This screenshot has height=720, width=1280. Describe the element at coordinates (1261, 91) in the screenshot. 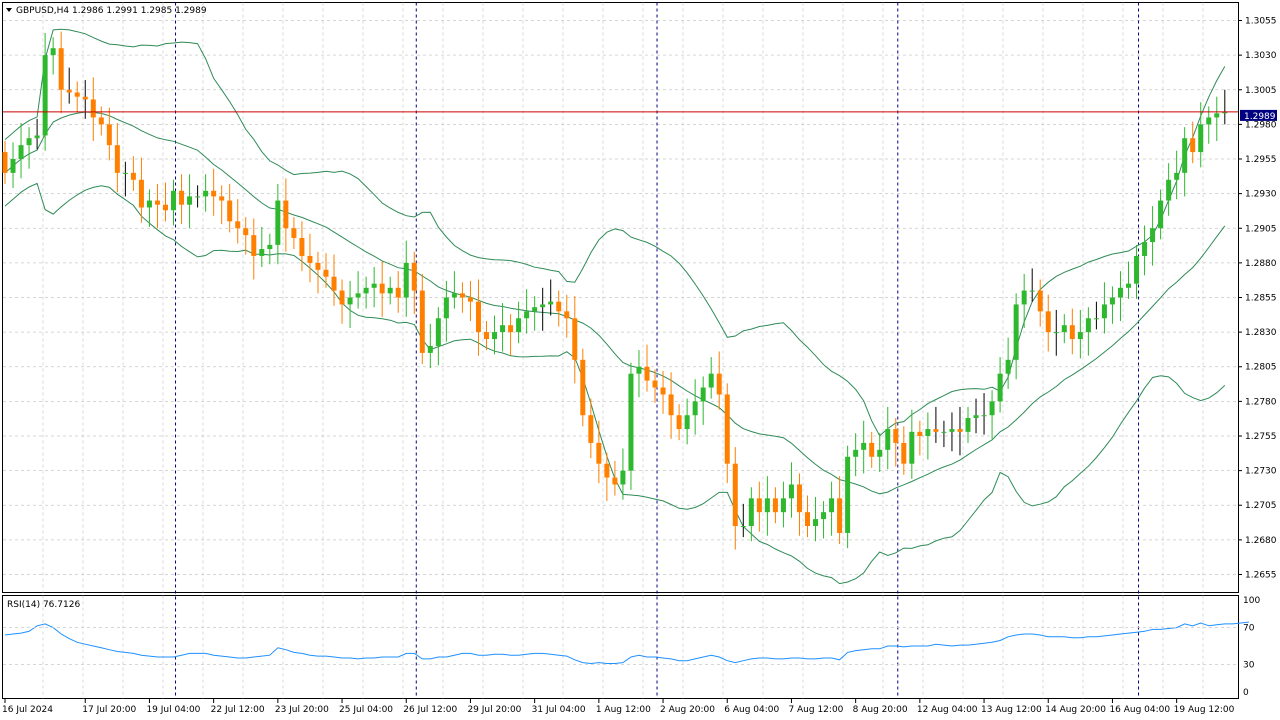

I see `price-tick-label: 1.3005` at that location.